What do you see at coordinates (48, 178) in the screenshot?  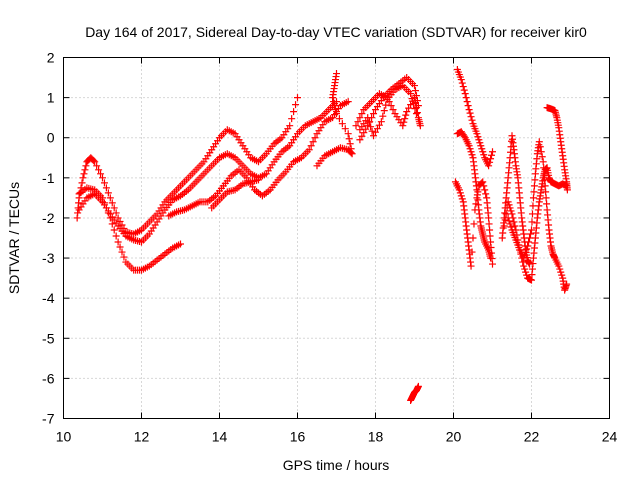 I see `y-tick-label: -1` at bounding box center [48, 178].